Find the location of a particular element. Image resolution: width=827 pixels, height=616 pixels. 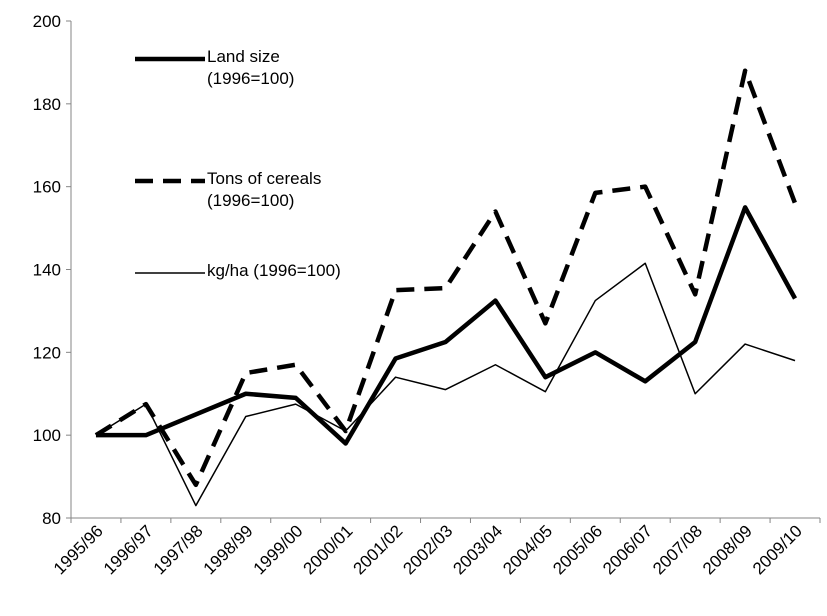

x-tick-label: 1996/97 is located at coordinates (128, 549).